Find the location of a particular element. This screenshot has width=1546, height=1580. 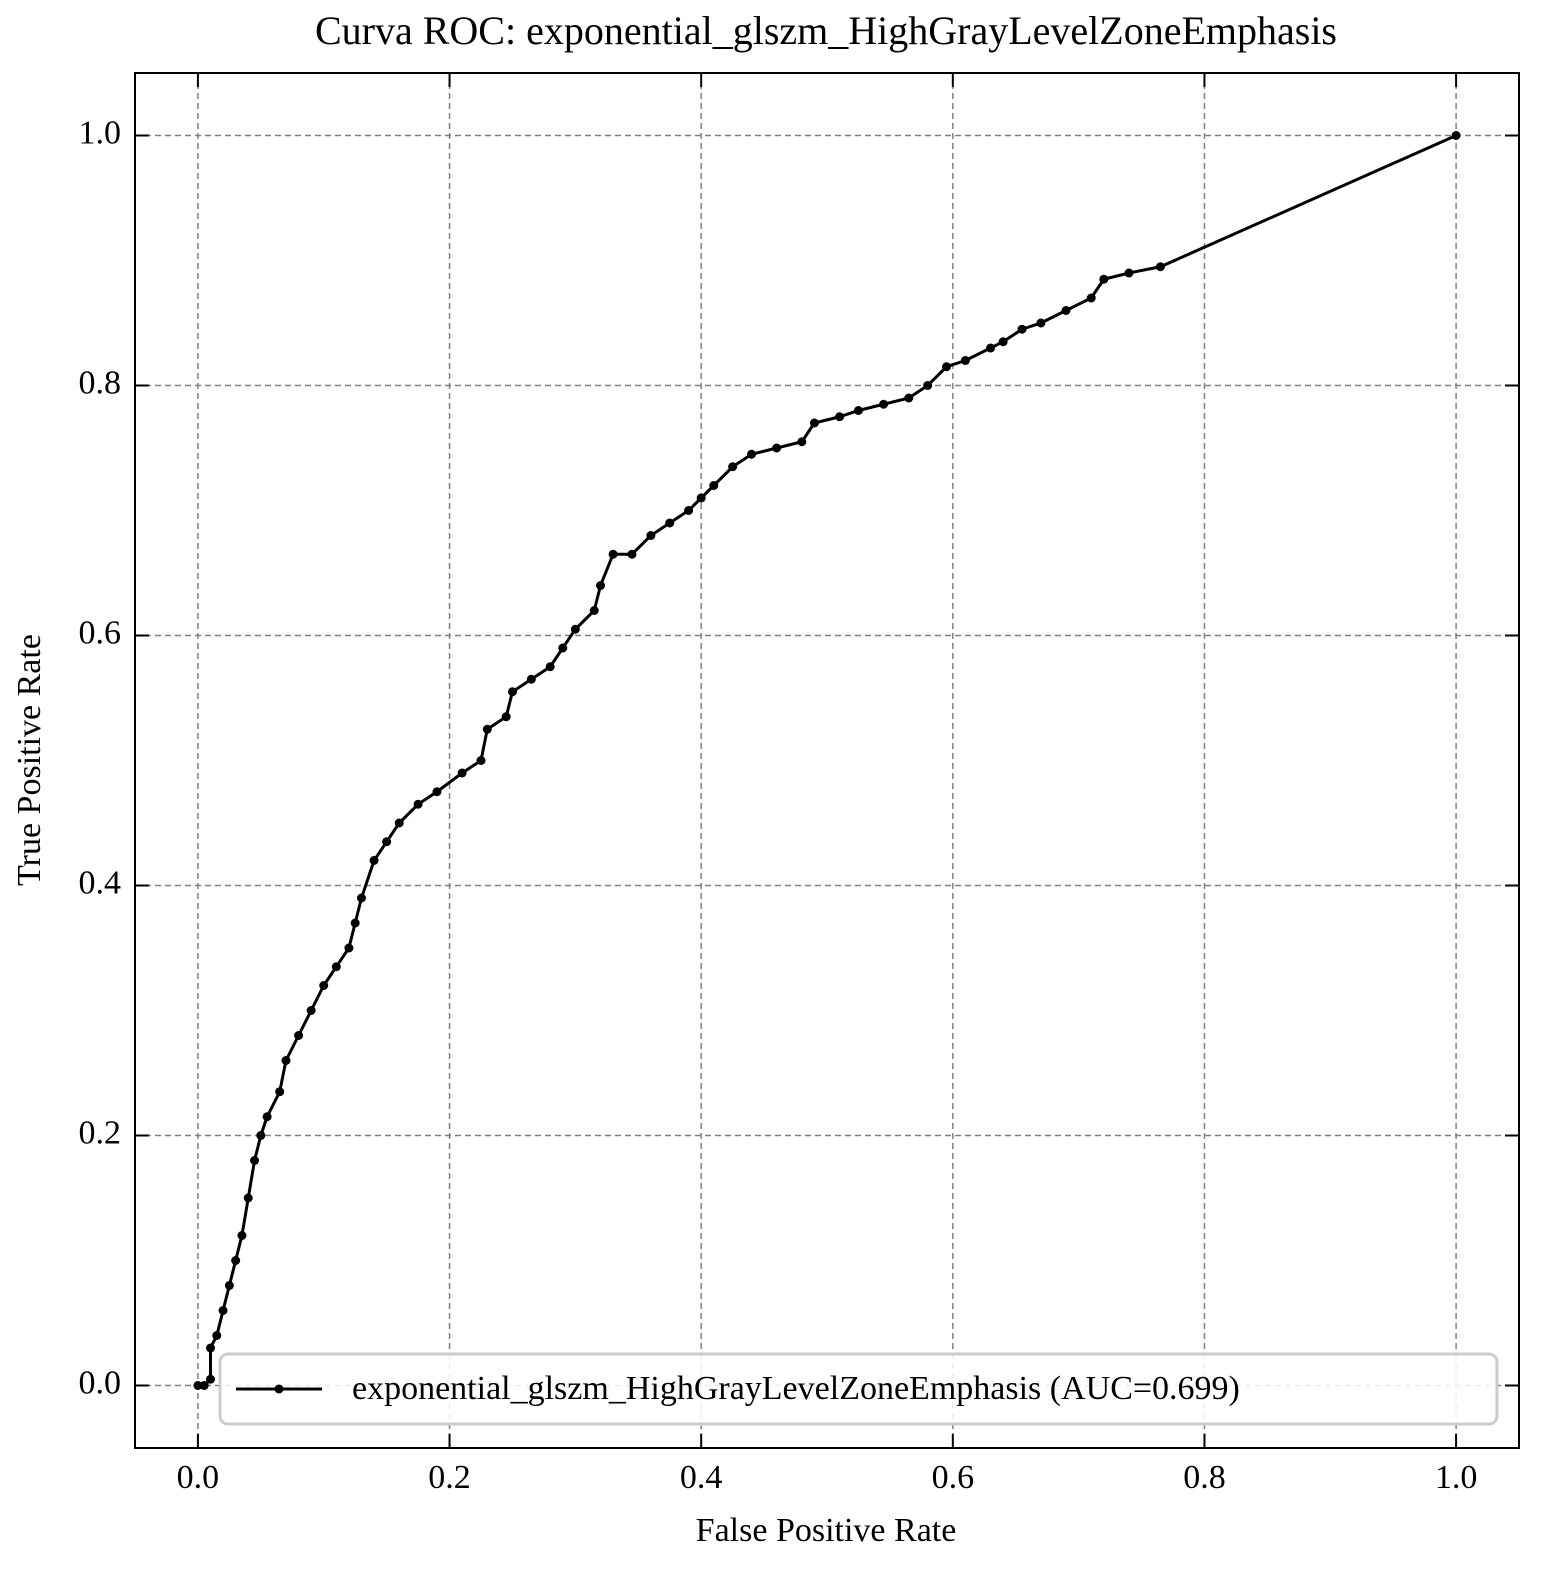

y-tick-label: 0.0 is located at coordinates (100, 1382).